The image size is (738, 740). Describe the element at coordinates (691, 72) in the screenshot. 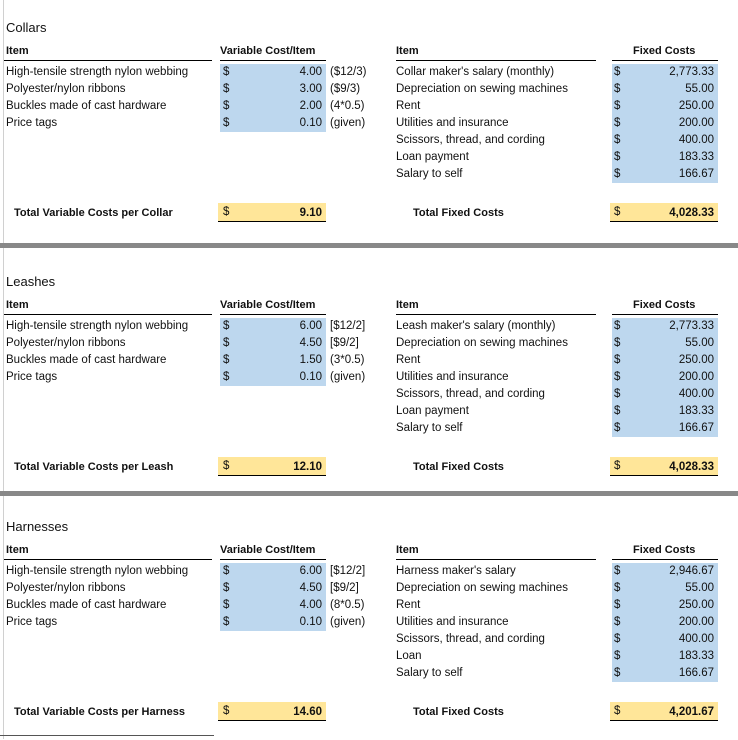

I see `fixed-cost-value: 2,773.33` at that location.